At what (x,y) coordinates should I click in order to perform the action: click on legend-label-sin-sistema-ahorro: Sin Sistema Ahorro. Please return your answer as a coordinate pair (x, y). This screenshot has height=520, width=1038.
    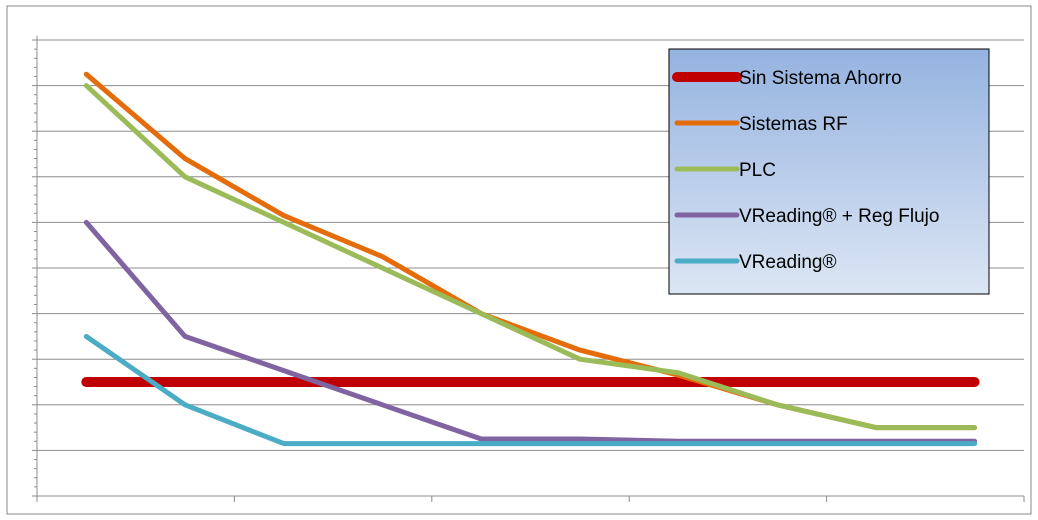
    Looking at the image, I should click on (820, 78).